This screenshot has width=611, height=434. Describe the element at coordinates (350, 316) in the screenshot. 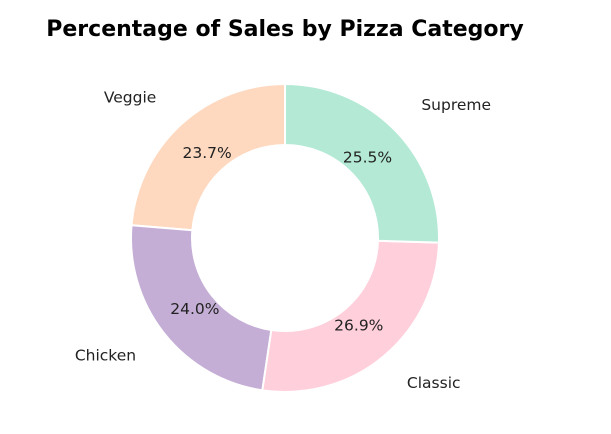

I see `slice-classic` at that location.